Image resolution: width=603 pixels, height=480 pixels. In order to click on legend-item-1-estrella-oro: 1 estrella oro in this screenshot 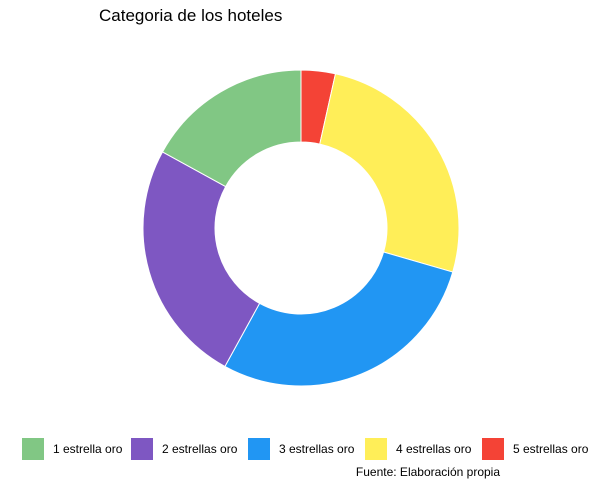, I will do `click(72, 449)`.